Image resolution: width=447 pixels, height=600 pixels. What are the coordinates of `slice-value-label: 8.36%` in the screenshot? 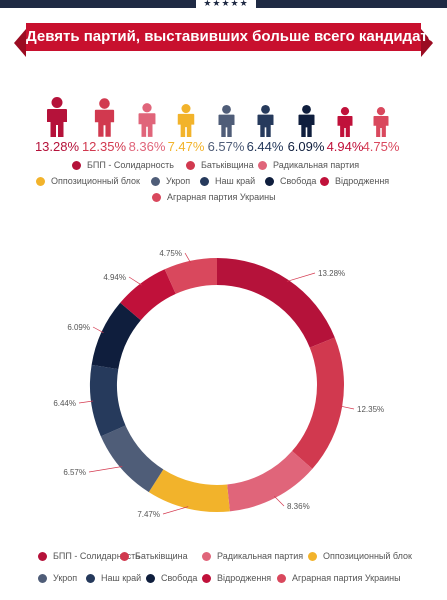 It's located at (298, 506).